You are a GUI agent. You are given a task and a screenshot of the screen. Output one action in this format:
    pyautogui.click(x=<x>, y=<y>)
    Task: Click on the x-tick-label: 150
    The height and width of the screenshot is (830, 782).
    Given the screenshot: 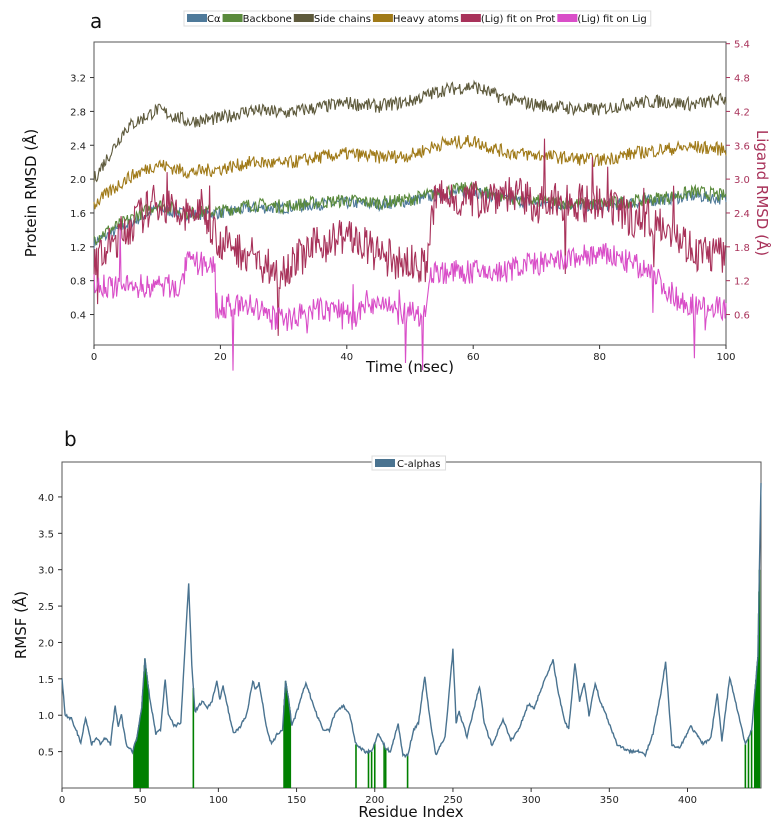 What is the action you would take?
    pyautogui.click(x=296, y=800)
    